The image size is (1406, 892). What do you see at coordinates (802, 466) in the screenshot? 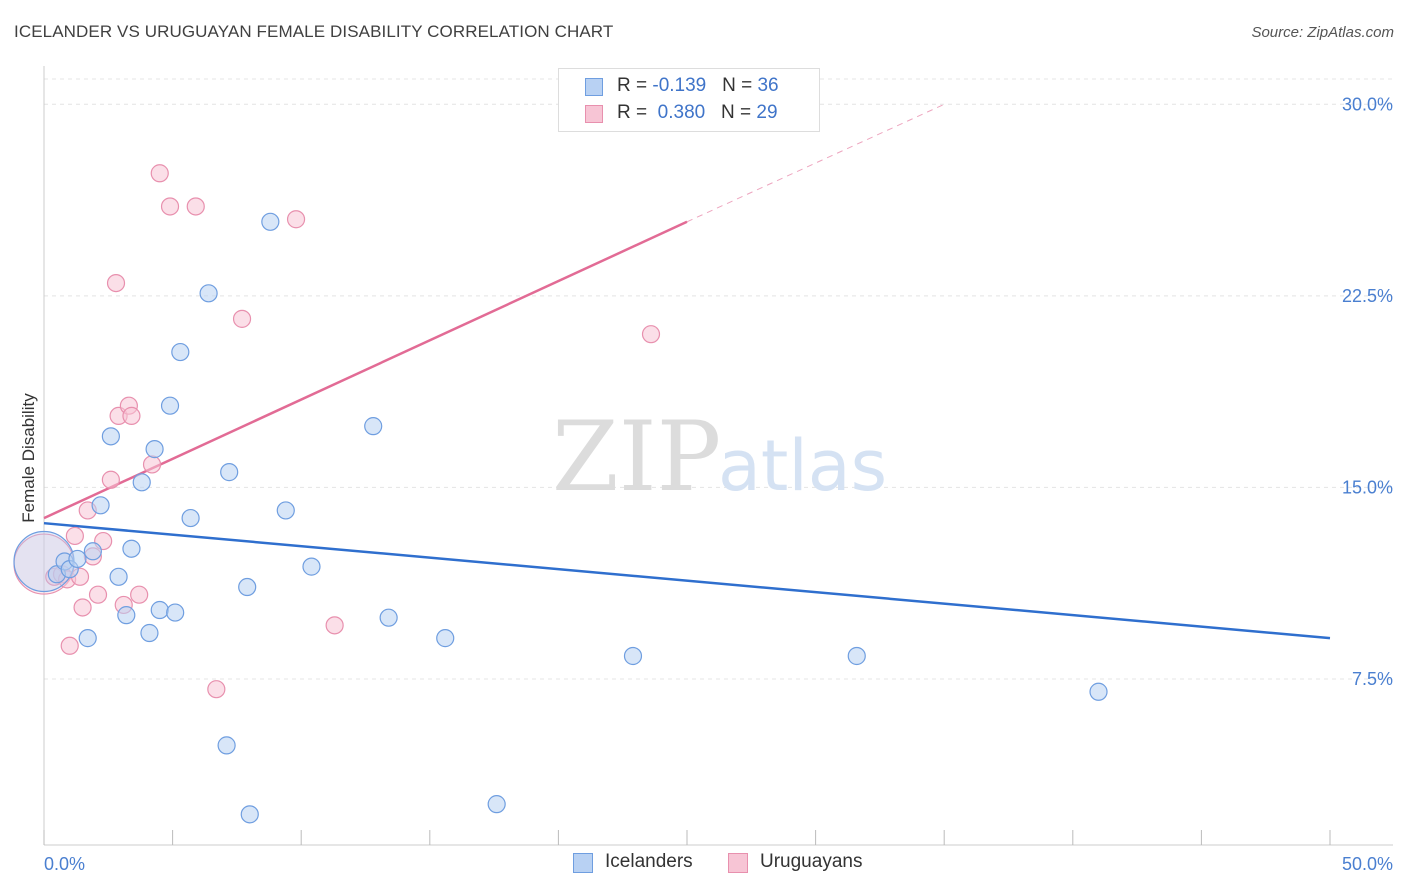
I see `watermark-atlas: atlas` at bounding box center [802, 466].